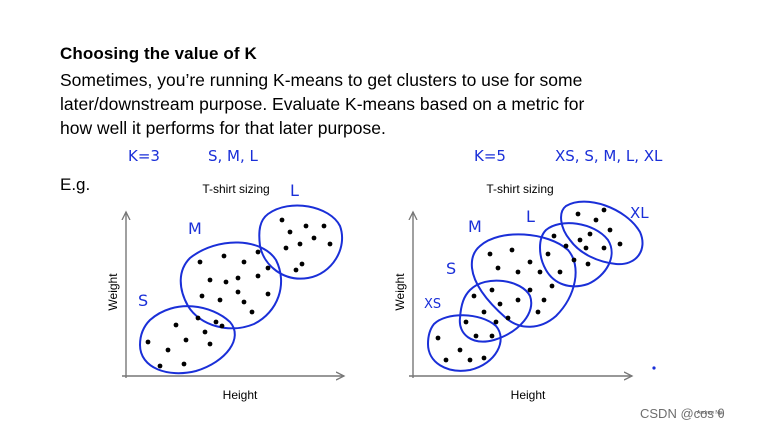 The height and width of the screenshot is (432, 772). I want to click on author-credit: Andrew Ng, so click(709, 413).